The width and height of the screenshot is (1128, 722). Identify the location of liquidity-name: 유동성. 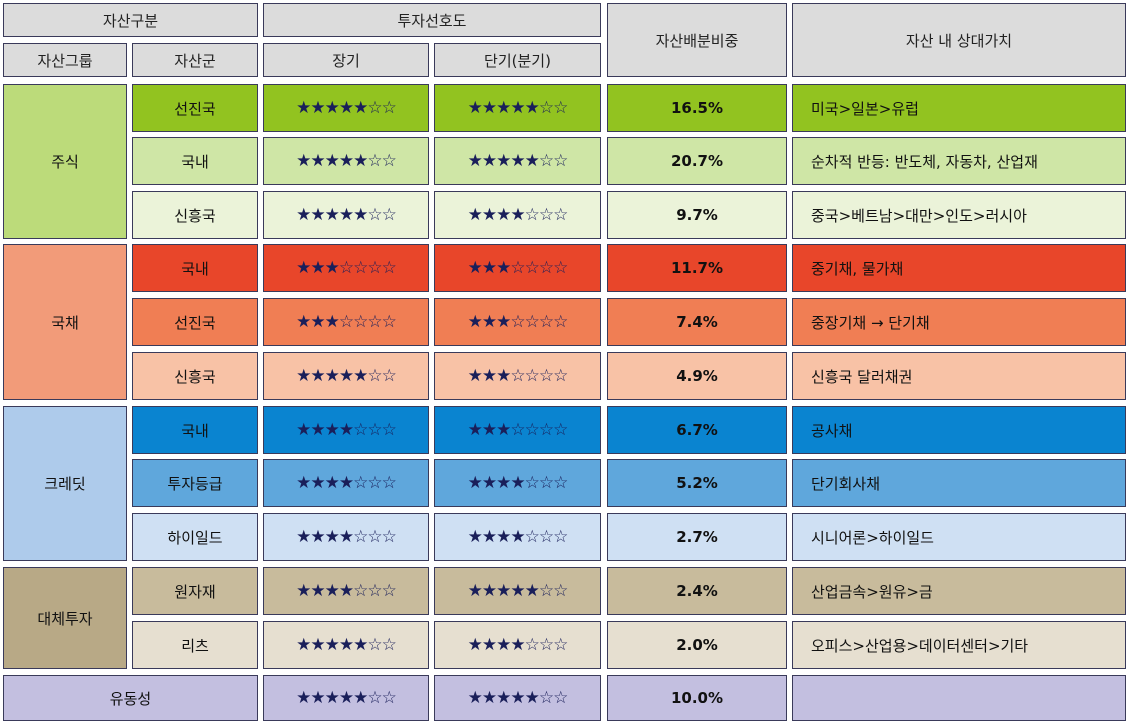
(130, 698).